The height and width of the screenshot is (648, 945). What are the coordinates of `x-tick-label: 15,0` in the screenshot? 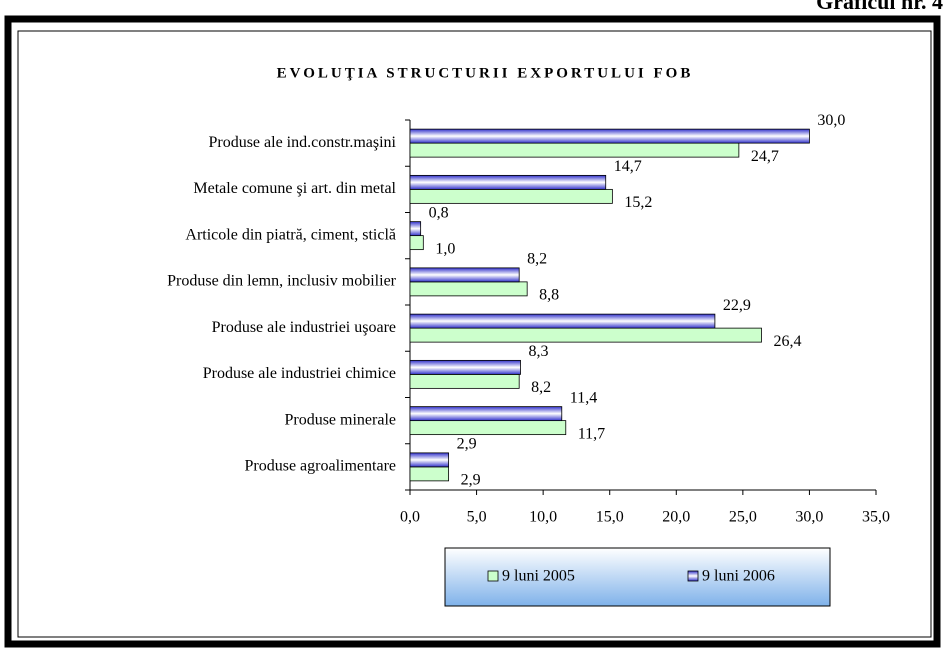 It's located at (610, 517).